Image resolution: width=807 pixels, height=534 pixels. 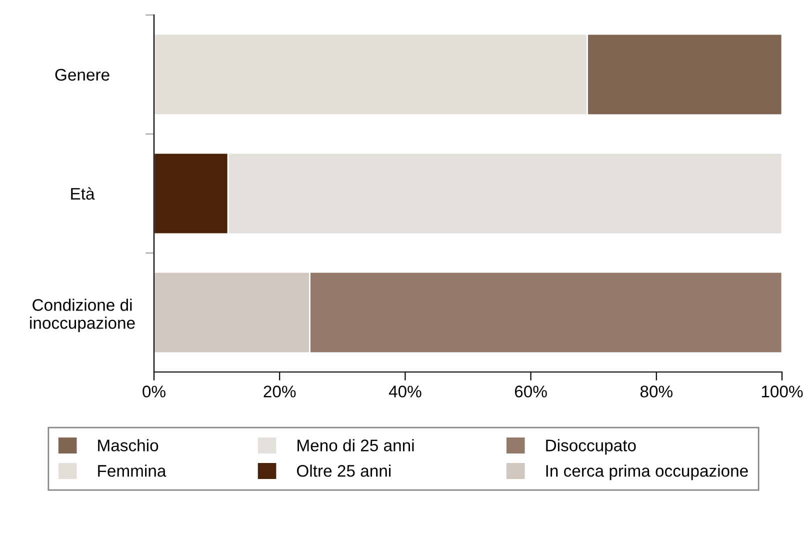 What do you see at coordinates (128, 445) in the screenshot?
I see `legend-label: Maschio` at bounding box center [128, 445].